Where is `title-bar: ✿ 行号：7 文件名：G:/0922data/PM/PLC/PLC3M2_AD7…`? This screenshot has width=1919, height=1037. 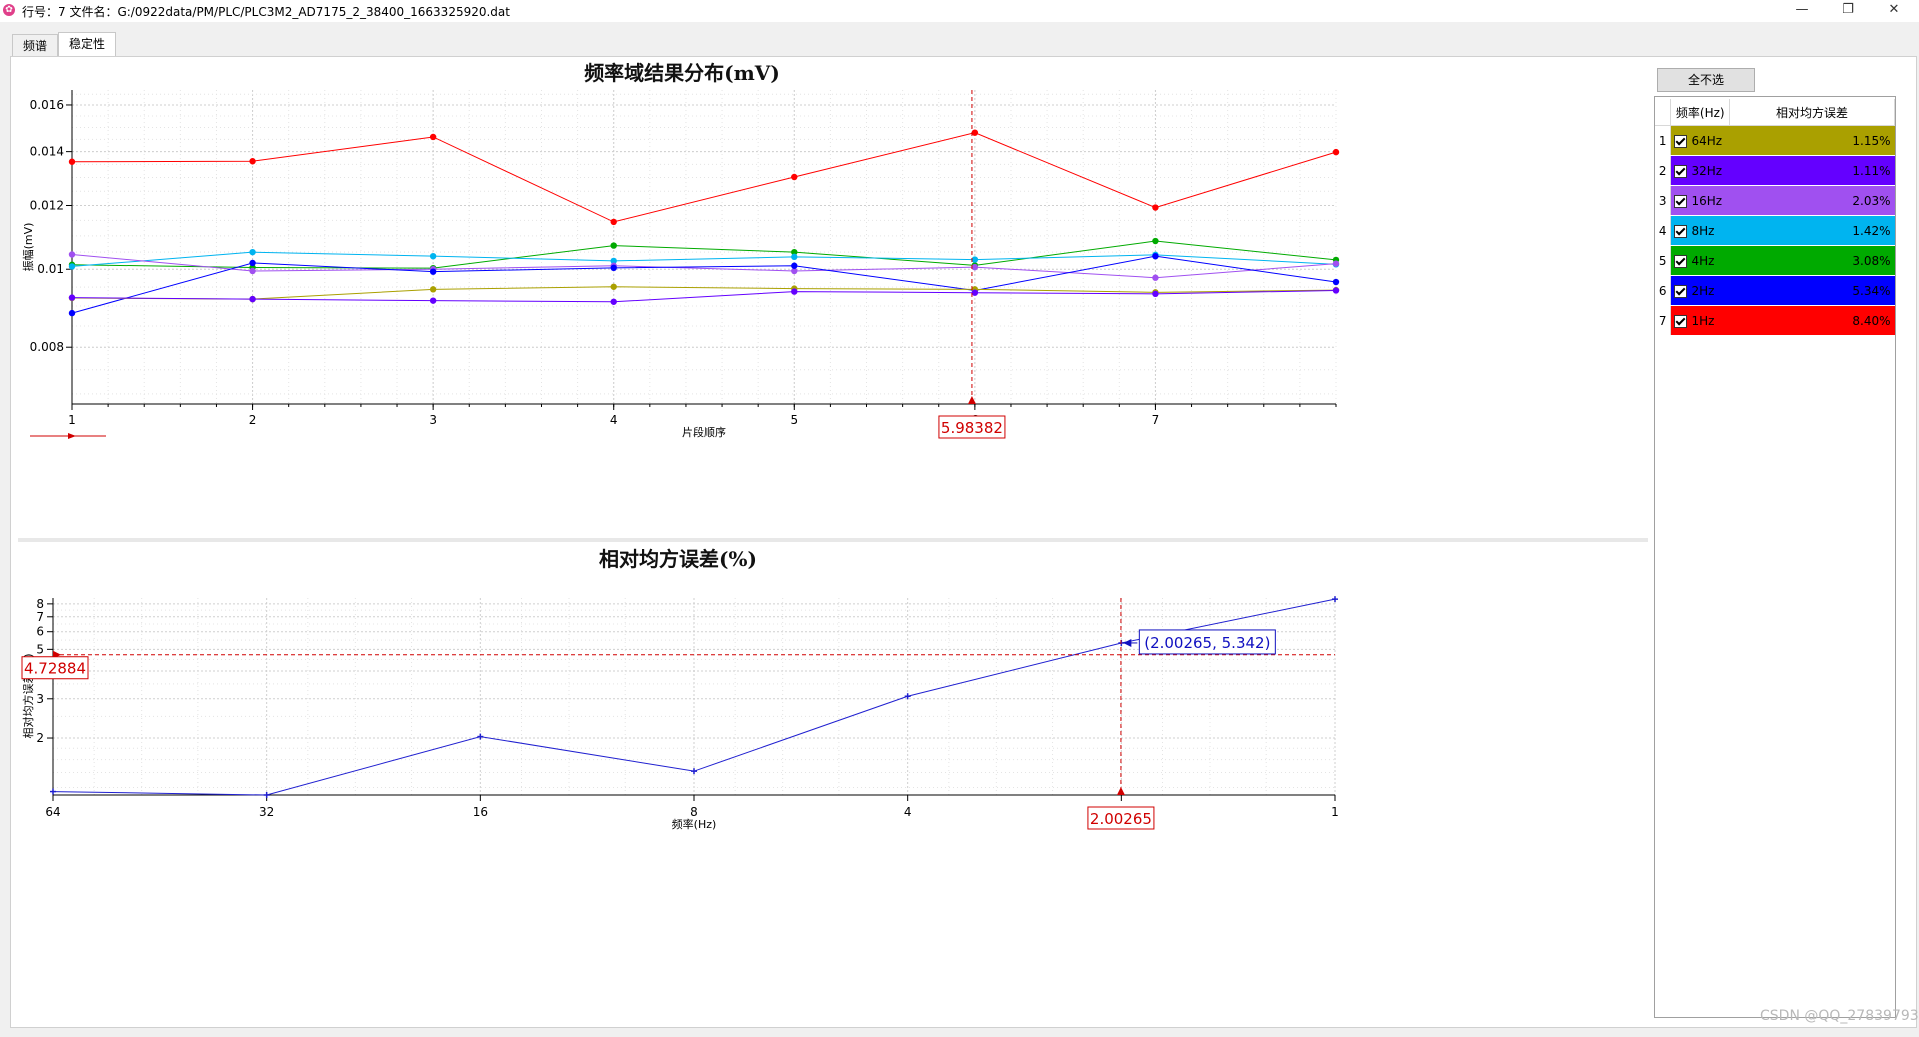 title-bar: ✿ 行号：7 文件名：G:/0922data/PM/PLC/PLC3M2_AD7… is located at coordinates (959, 11).